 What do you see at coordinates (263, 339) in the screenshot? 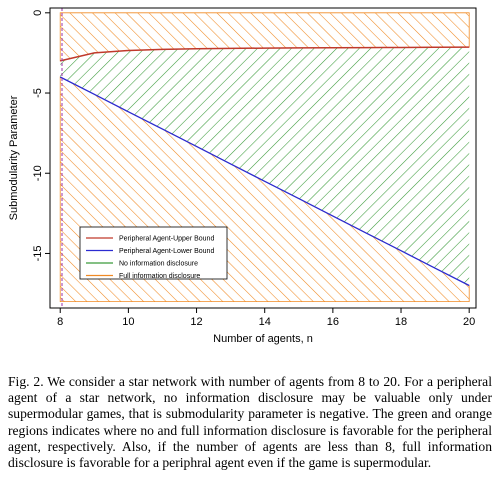
I see `x-axis-label: Number of agents, n` at bounding box center [263, 339].